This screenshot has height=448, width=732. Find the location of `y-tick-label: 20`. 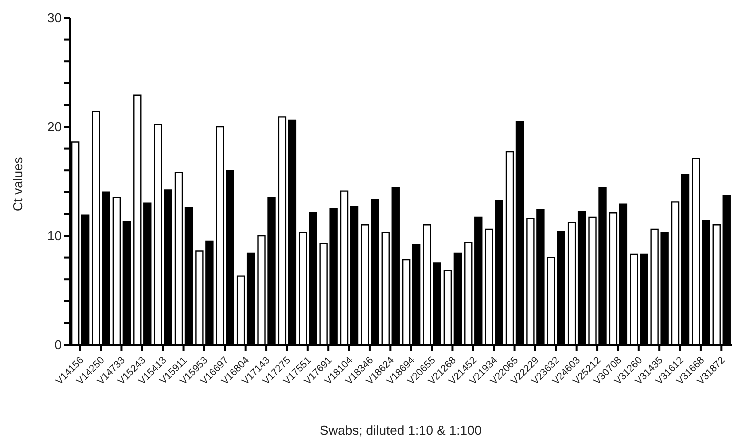

y-tick-label: 20 is located at coordinates (55, 127).